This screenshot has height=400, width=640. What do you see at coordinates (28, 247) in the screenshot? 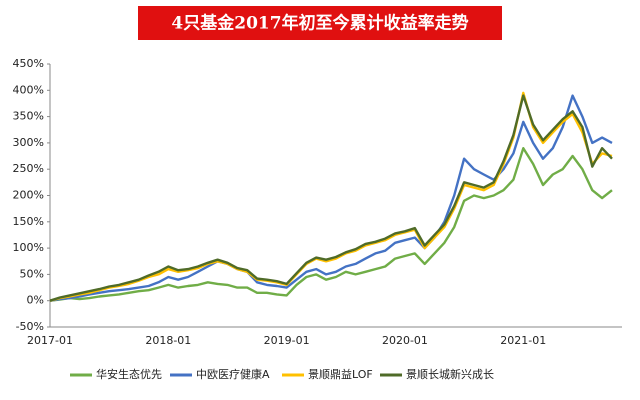
I see `y-tick-label: 100%` at bounding box center [28, 247].